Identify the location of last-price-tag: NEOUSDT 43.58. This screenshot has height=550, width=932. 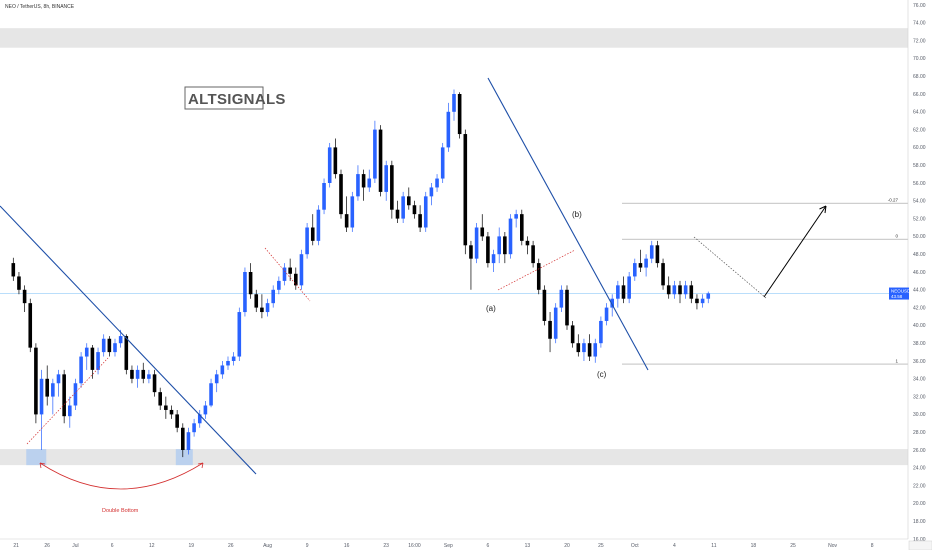
(901, 293).